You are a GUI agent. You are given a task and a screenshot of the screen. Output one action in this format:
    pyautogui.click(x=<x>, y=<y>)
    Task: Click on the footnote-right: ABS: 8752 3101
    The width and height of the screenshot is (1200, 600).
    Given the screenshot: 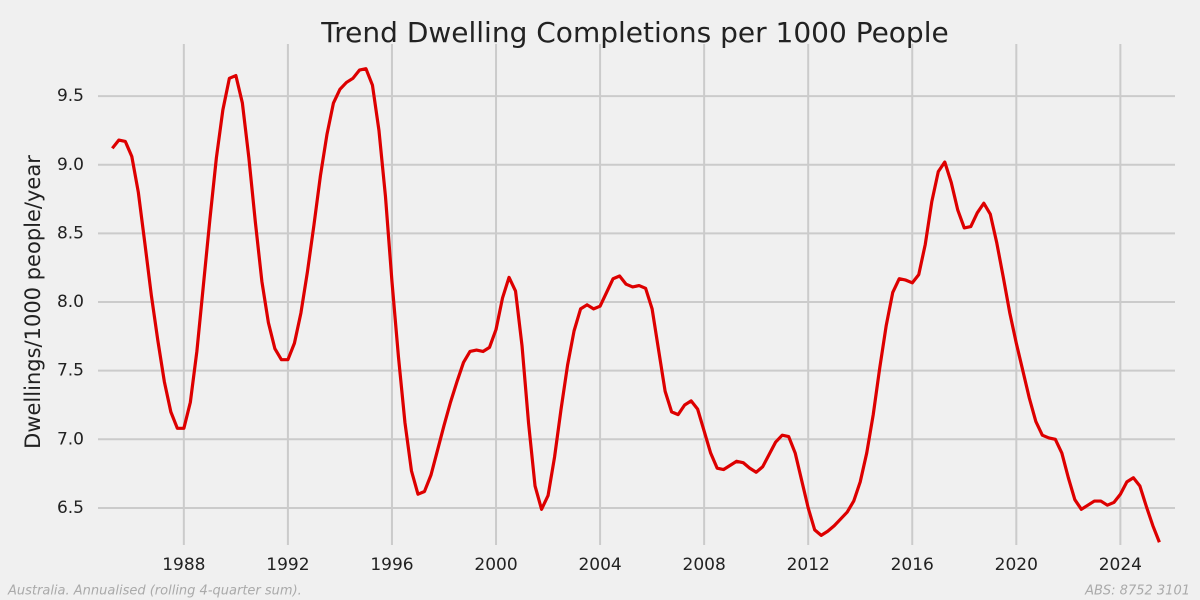 What is the action you would take?
    pyautogui.click(x=1137, y=591)
    